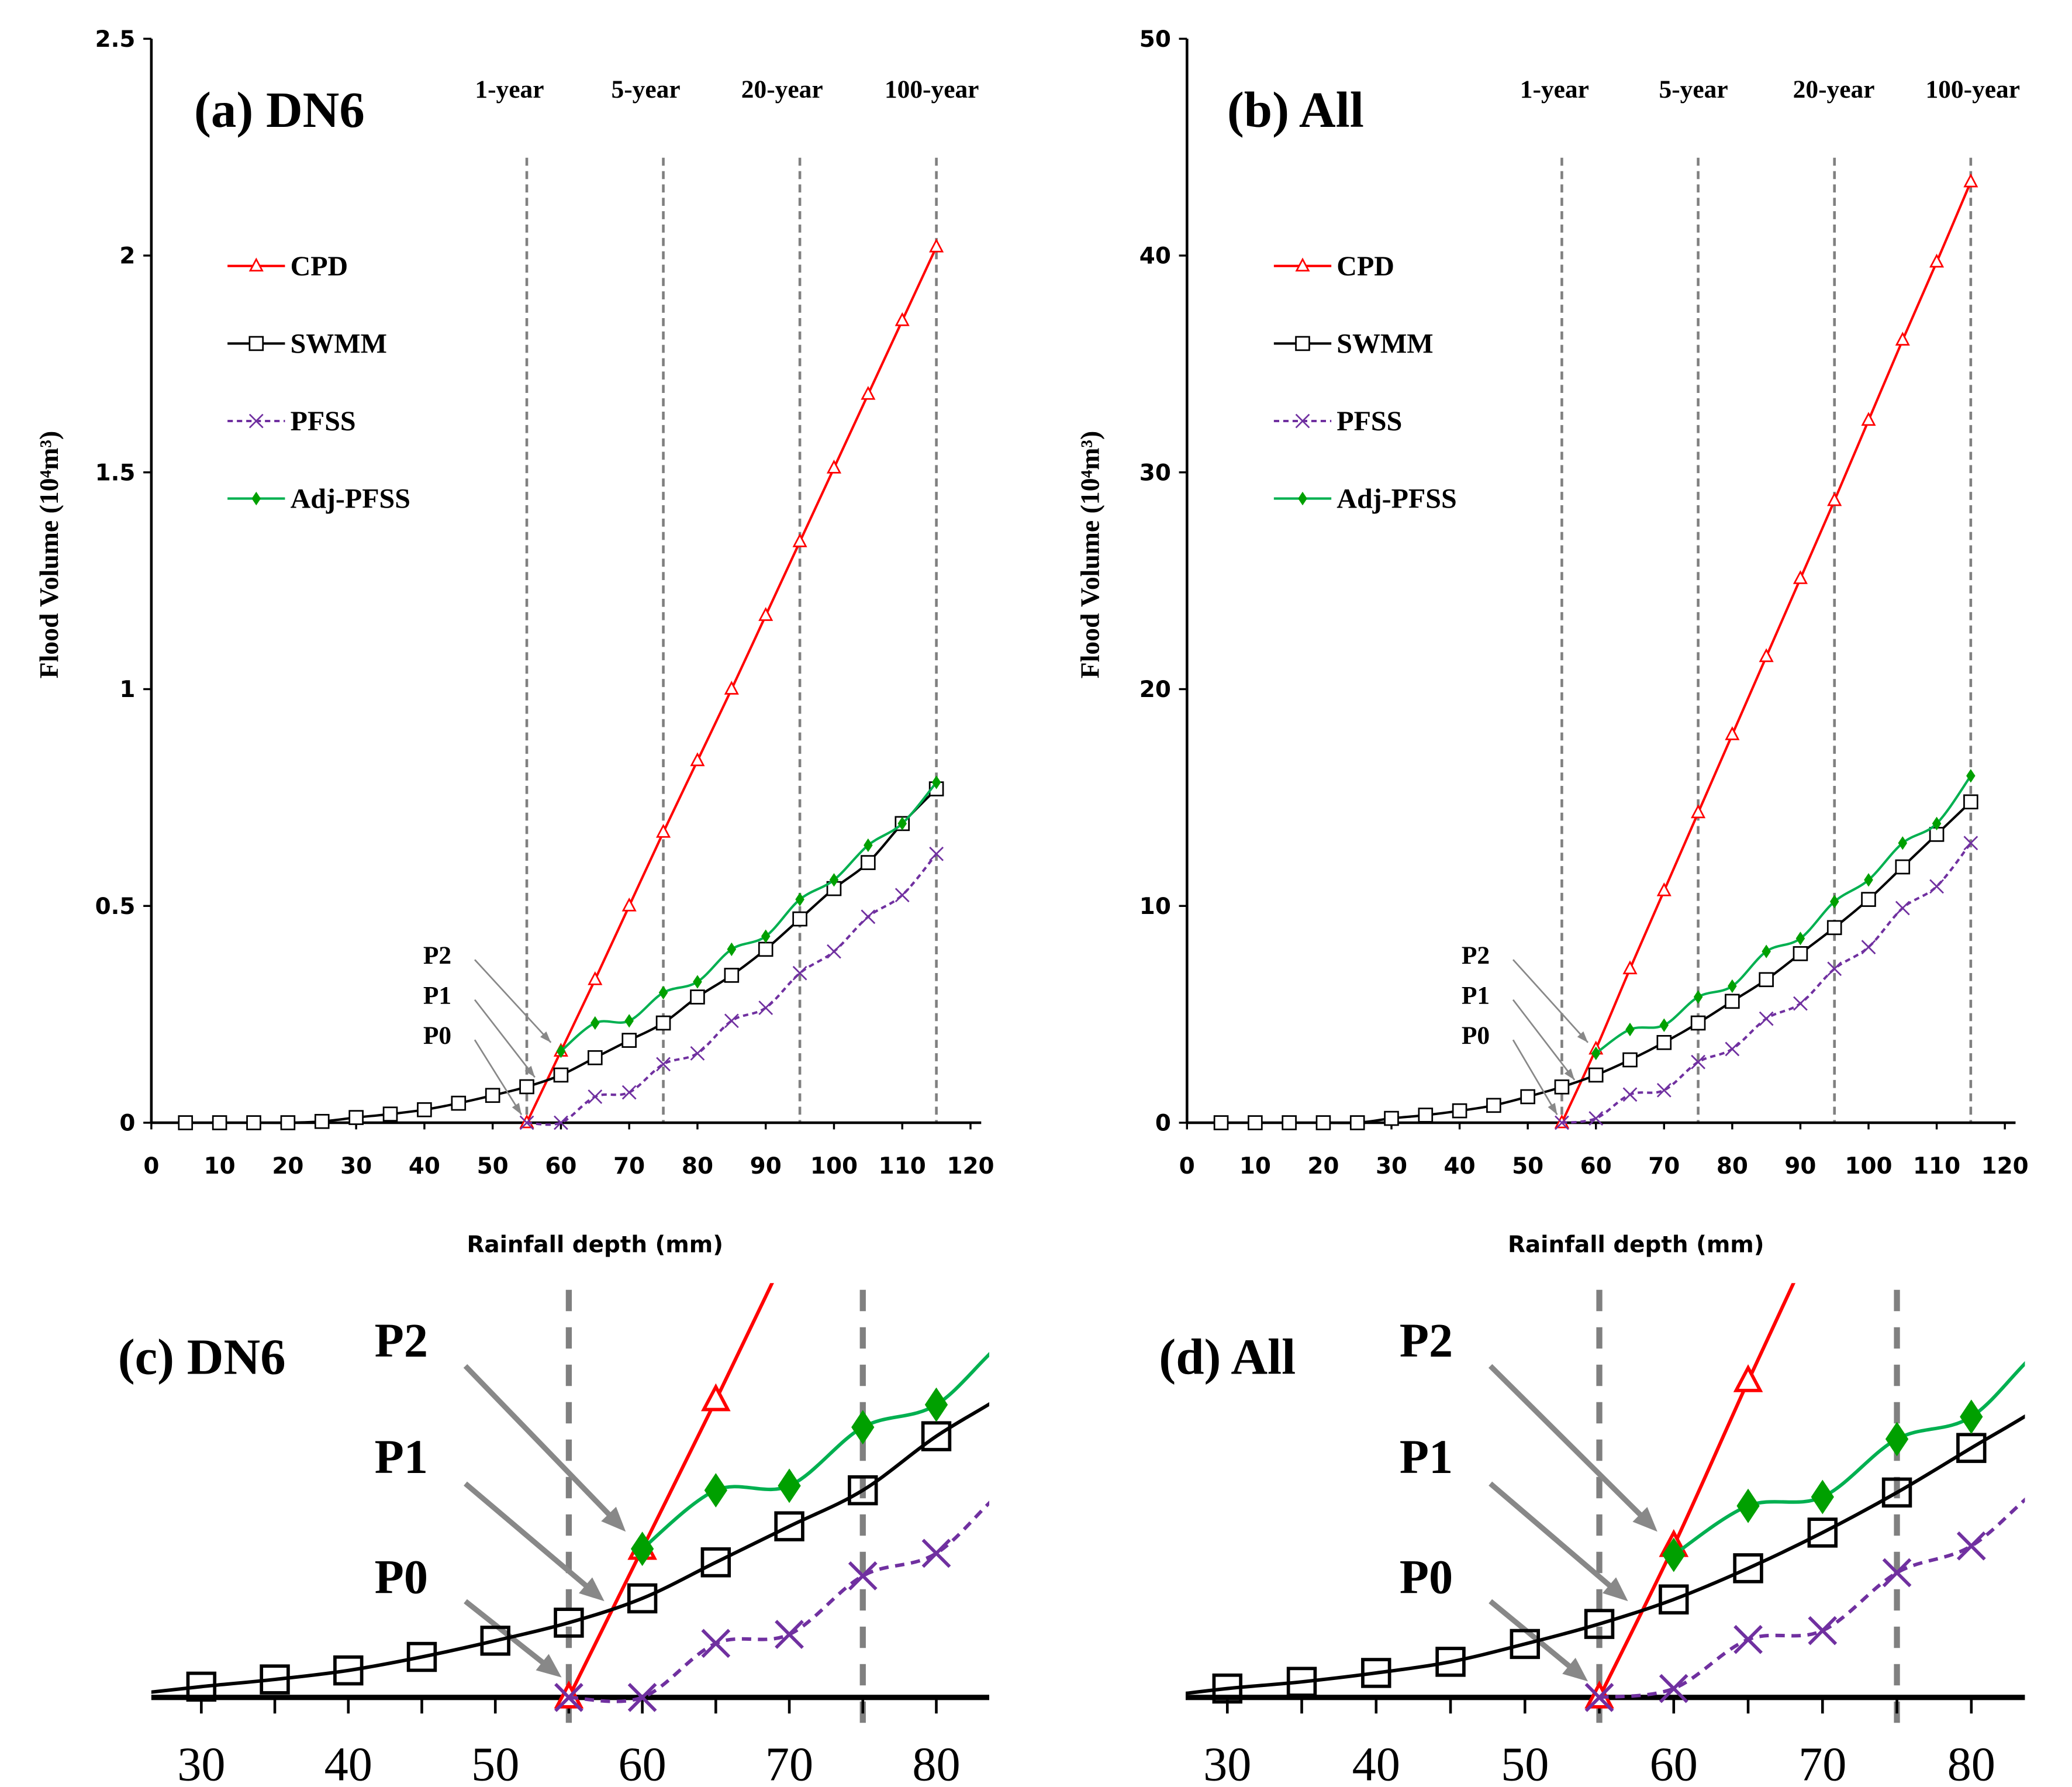  Describe the element at coordinates (1396, 499) in the screenshot. I see `legend-label-adj-pfss: Adj-PFSS` at that location.